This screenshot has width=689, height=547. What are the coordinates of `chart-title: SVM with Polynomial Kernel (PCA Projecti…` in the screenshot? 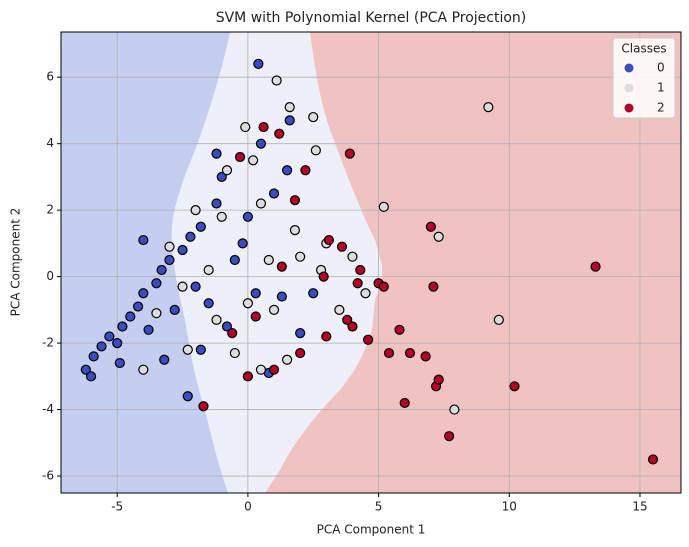 It's located at (371, 18).